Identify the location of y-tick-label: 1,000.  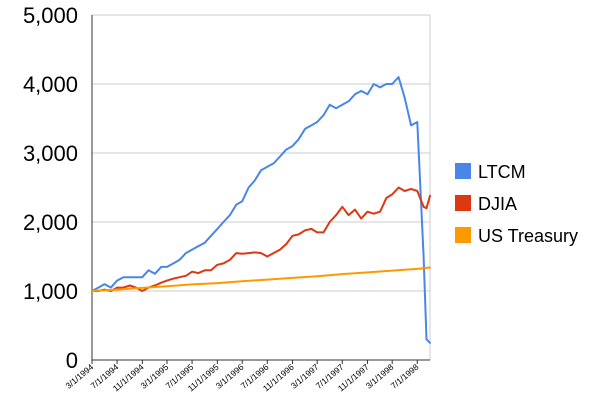
(50, 291).